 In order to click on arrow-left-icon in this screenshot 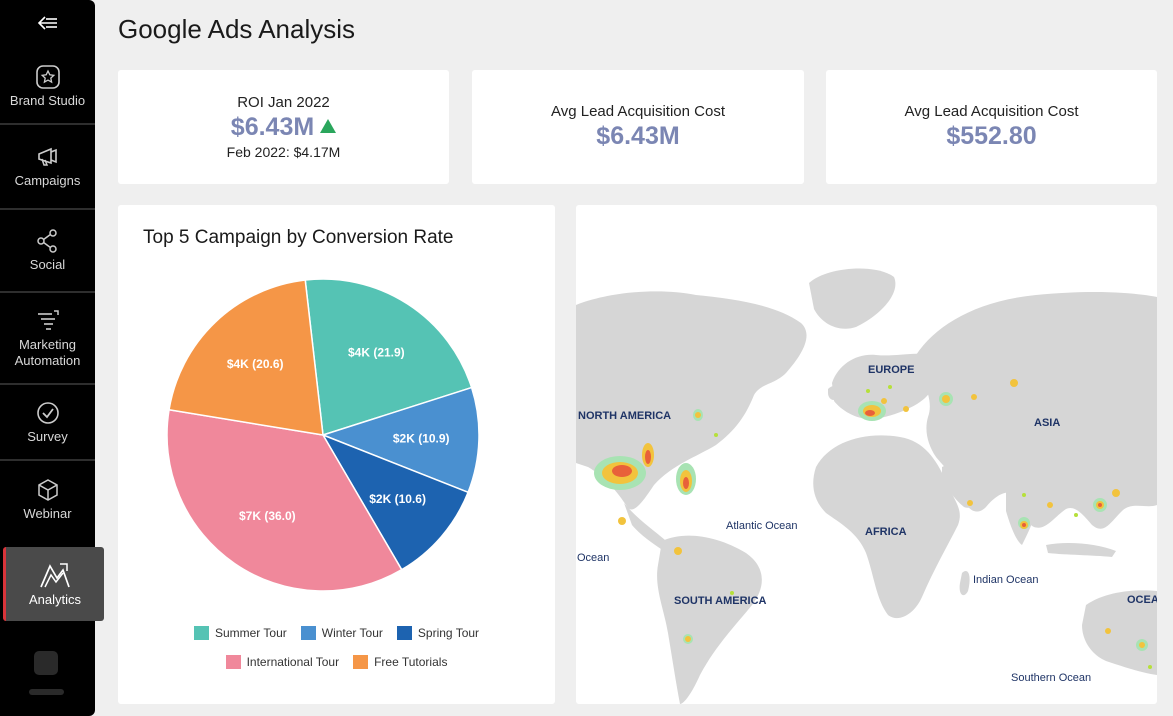, I will do `click(47, 23)`.